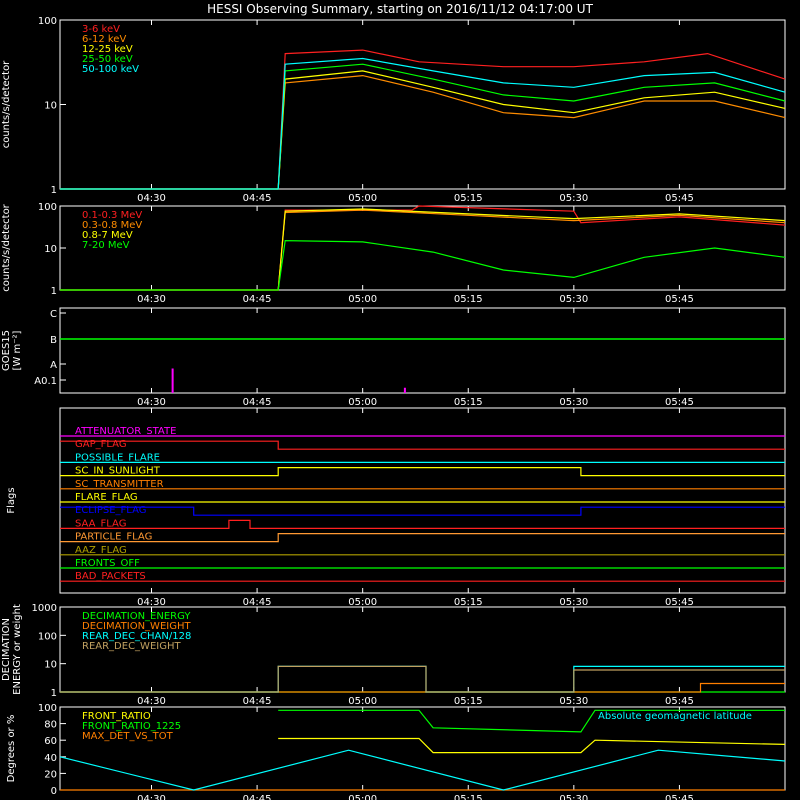  Describe the element at coordinates (468, 198) in the screenshot. I see `count-rates-xtick-label: 05:15` at that location.